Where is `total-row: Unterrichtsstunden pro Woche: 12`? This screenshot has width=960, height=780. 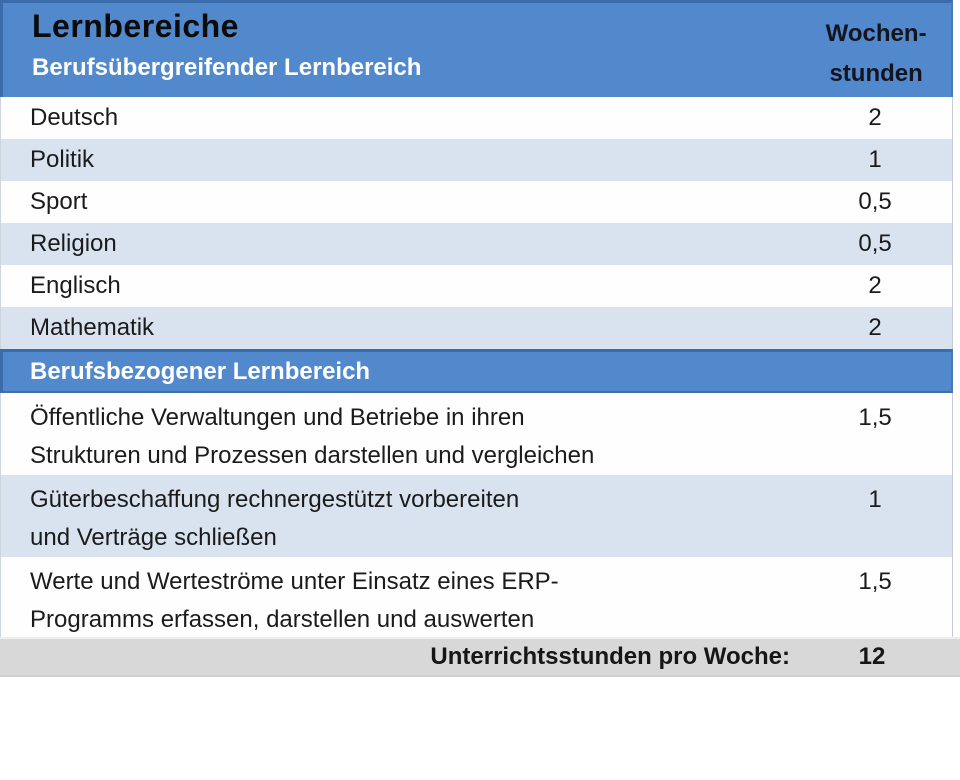 total-row: Unterrichtsstunden pro Woche: 12 is located at coordinates (480, 657).